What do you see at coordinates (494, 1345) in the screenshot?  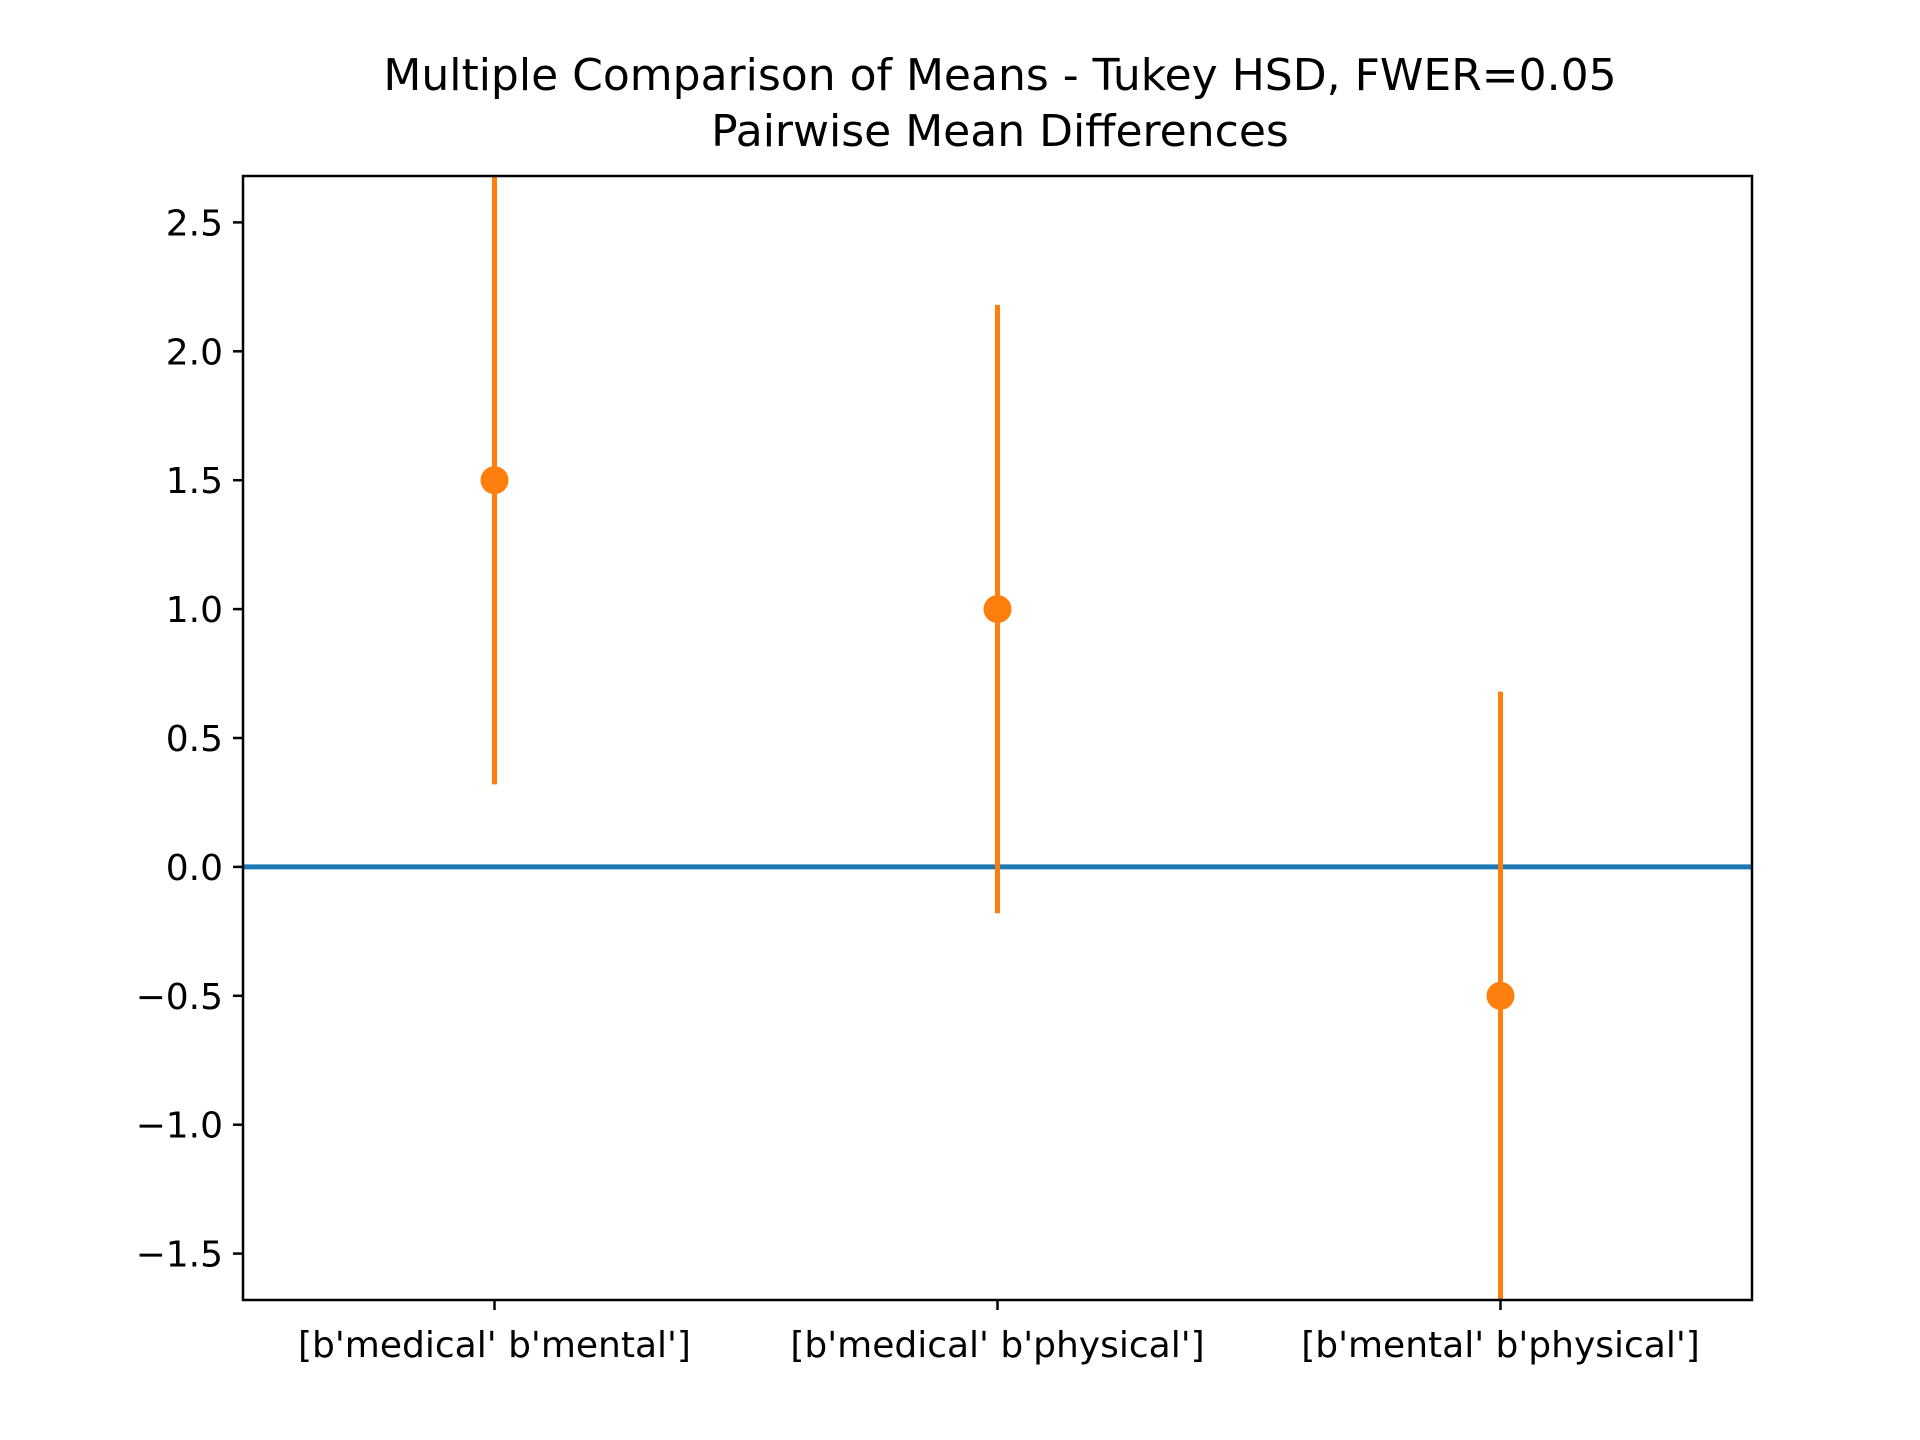 I see `x-tick-label: [b'medical' b'mental']` at bounding box center [494, 1345].